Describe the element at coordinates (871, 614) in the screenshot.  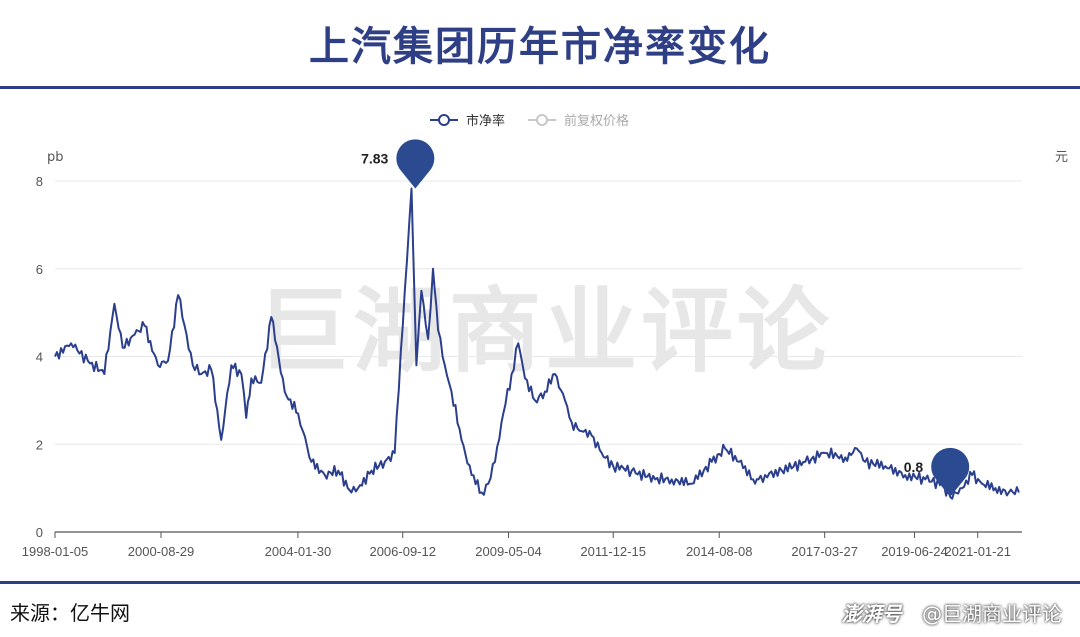
I see `platform-logo: 澎湃号` at that location.